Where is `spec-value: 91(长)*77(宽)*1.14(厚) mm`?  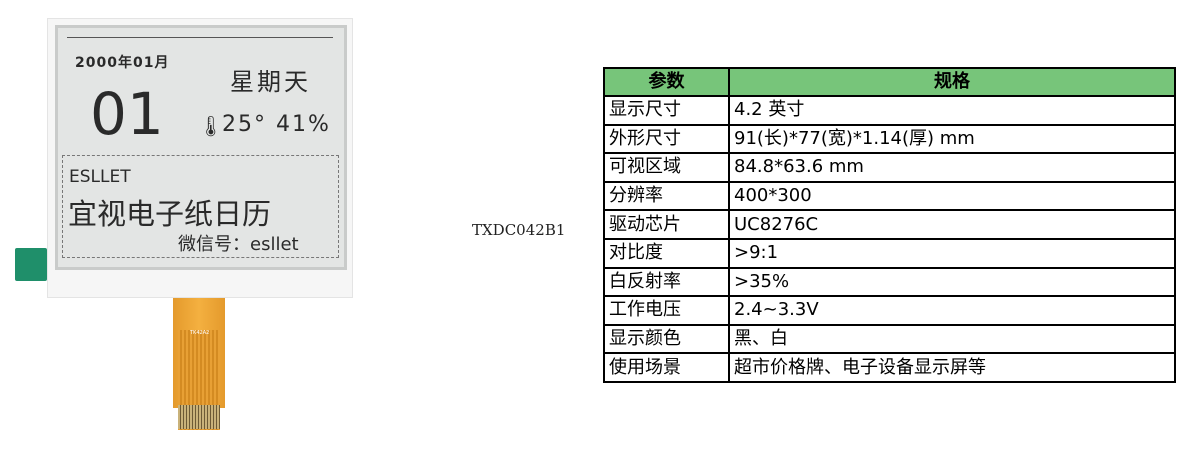 spec-value: 91(长)*77(宽)*1.14(厚) mm is located at coordinates (952, 139).